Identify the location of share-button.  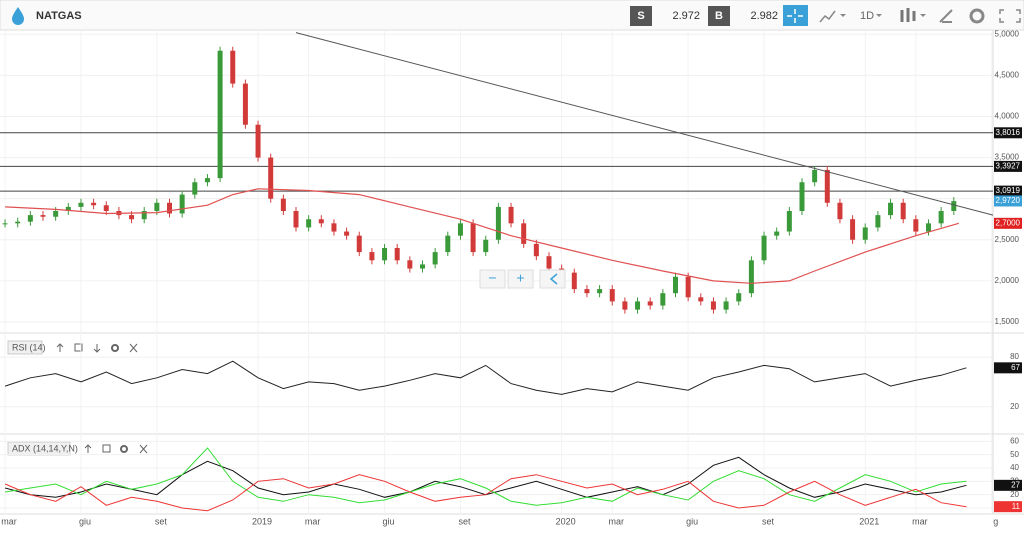
(552, 279).